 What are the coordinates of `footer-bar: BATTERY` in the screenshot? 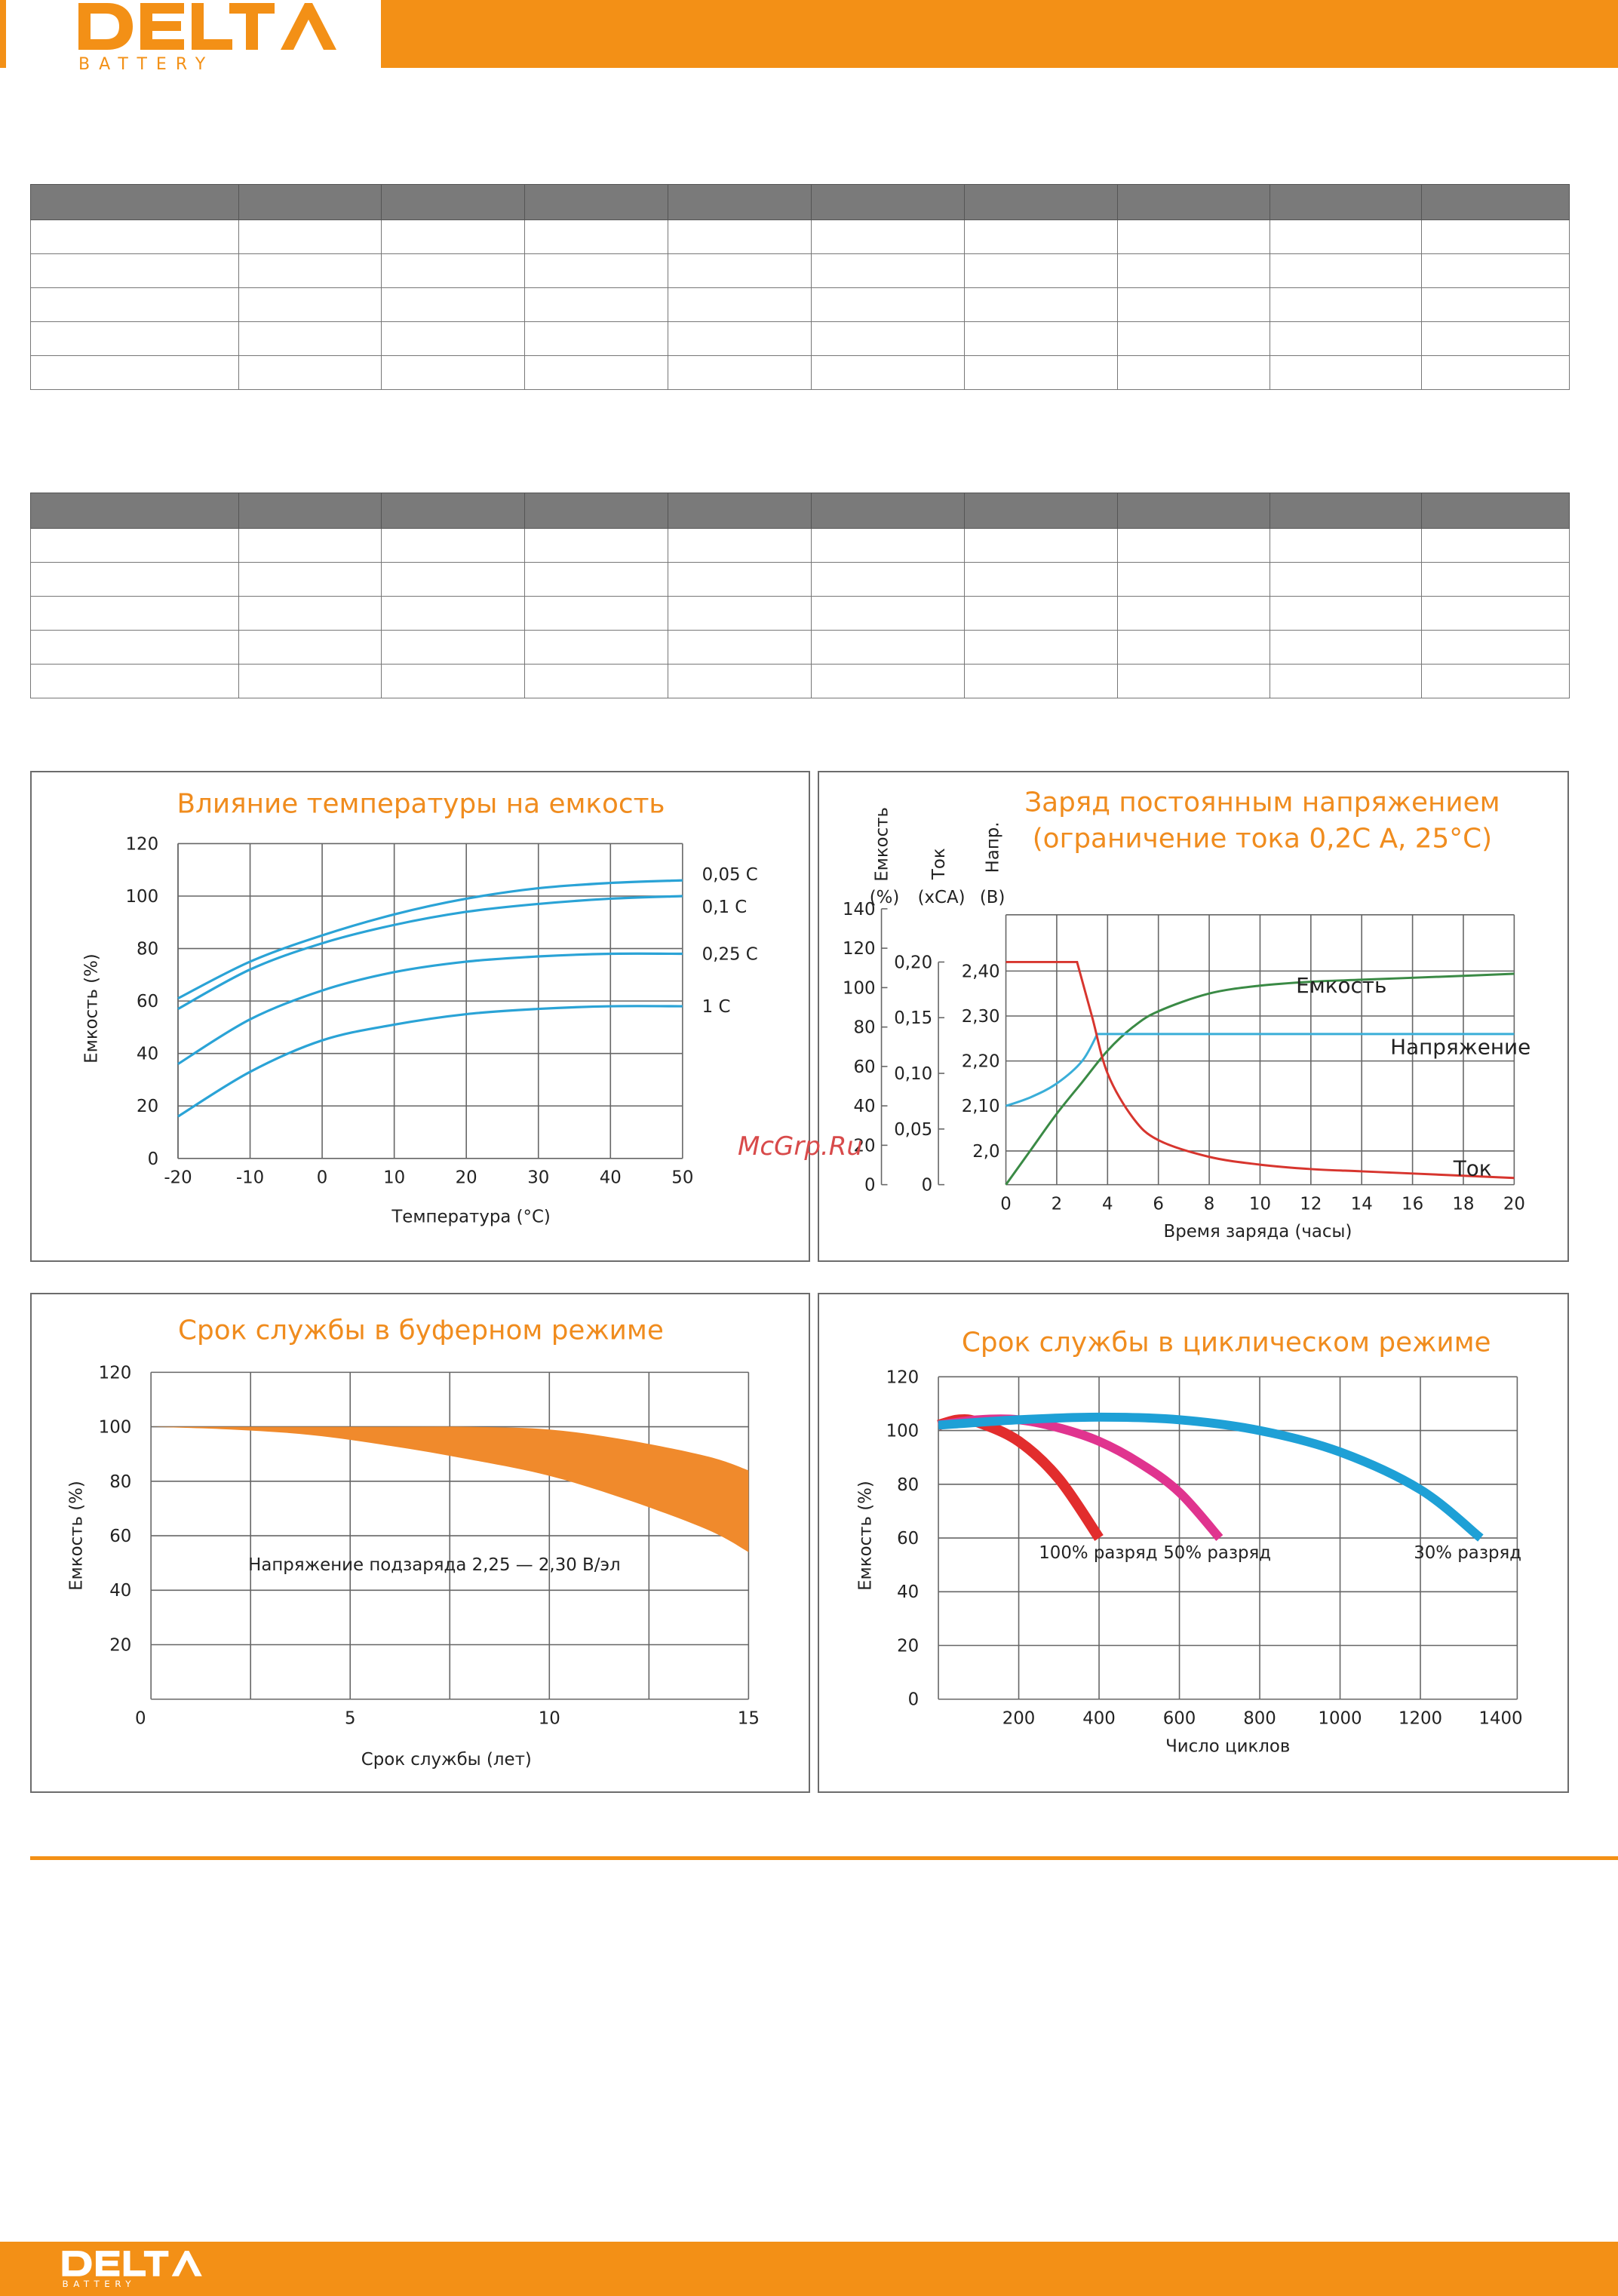 It's located at (809, 2269).